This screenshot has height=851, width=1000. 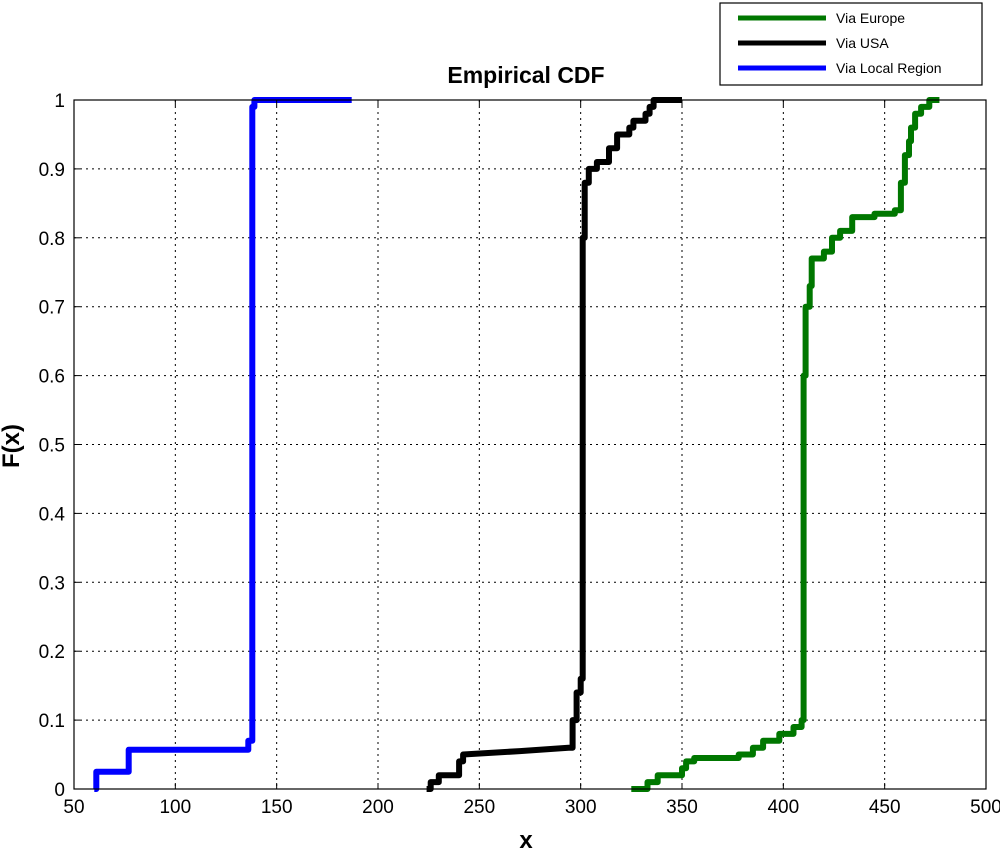 I want to click on x-axis-label: x, so click(x=526, y=839).